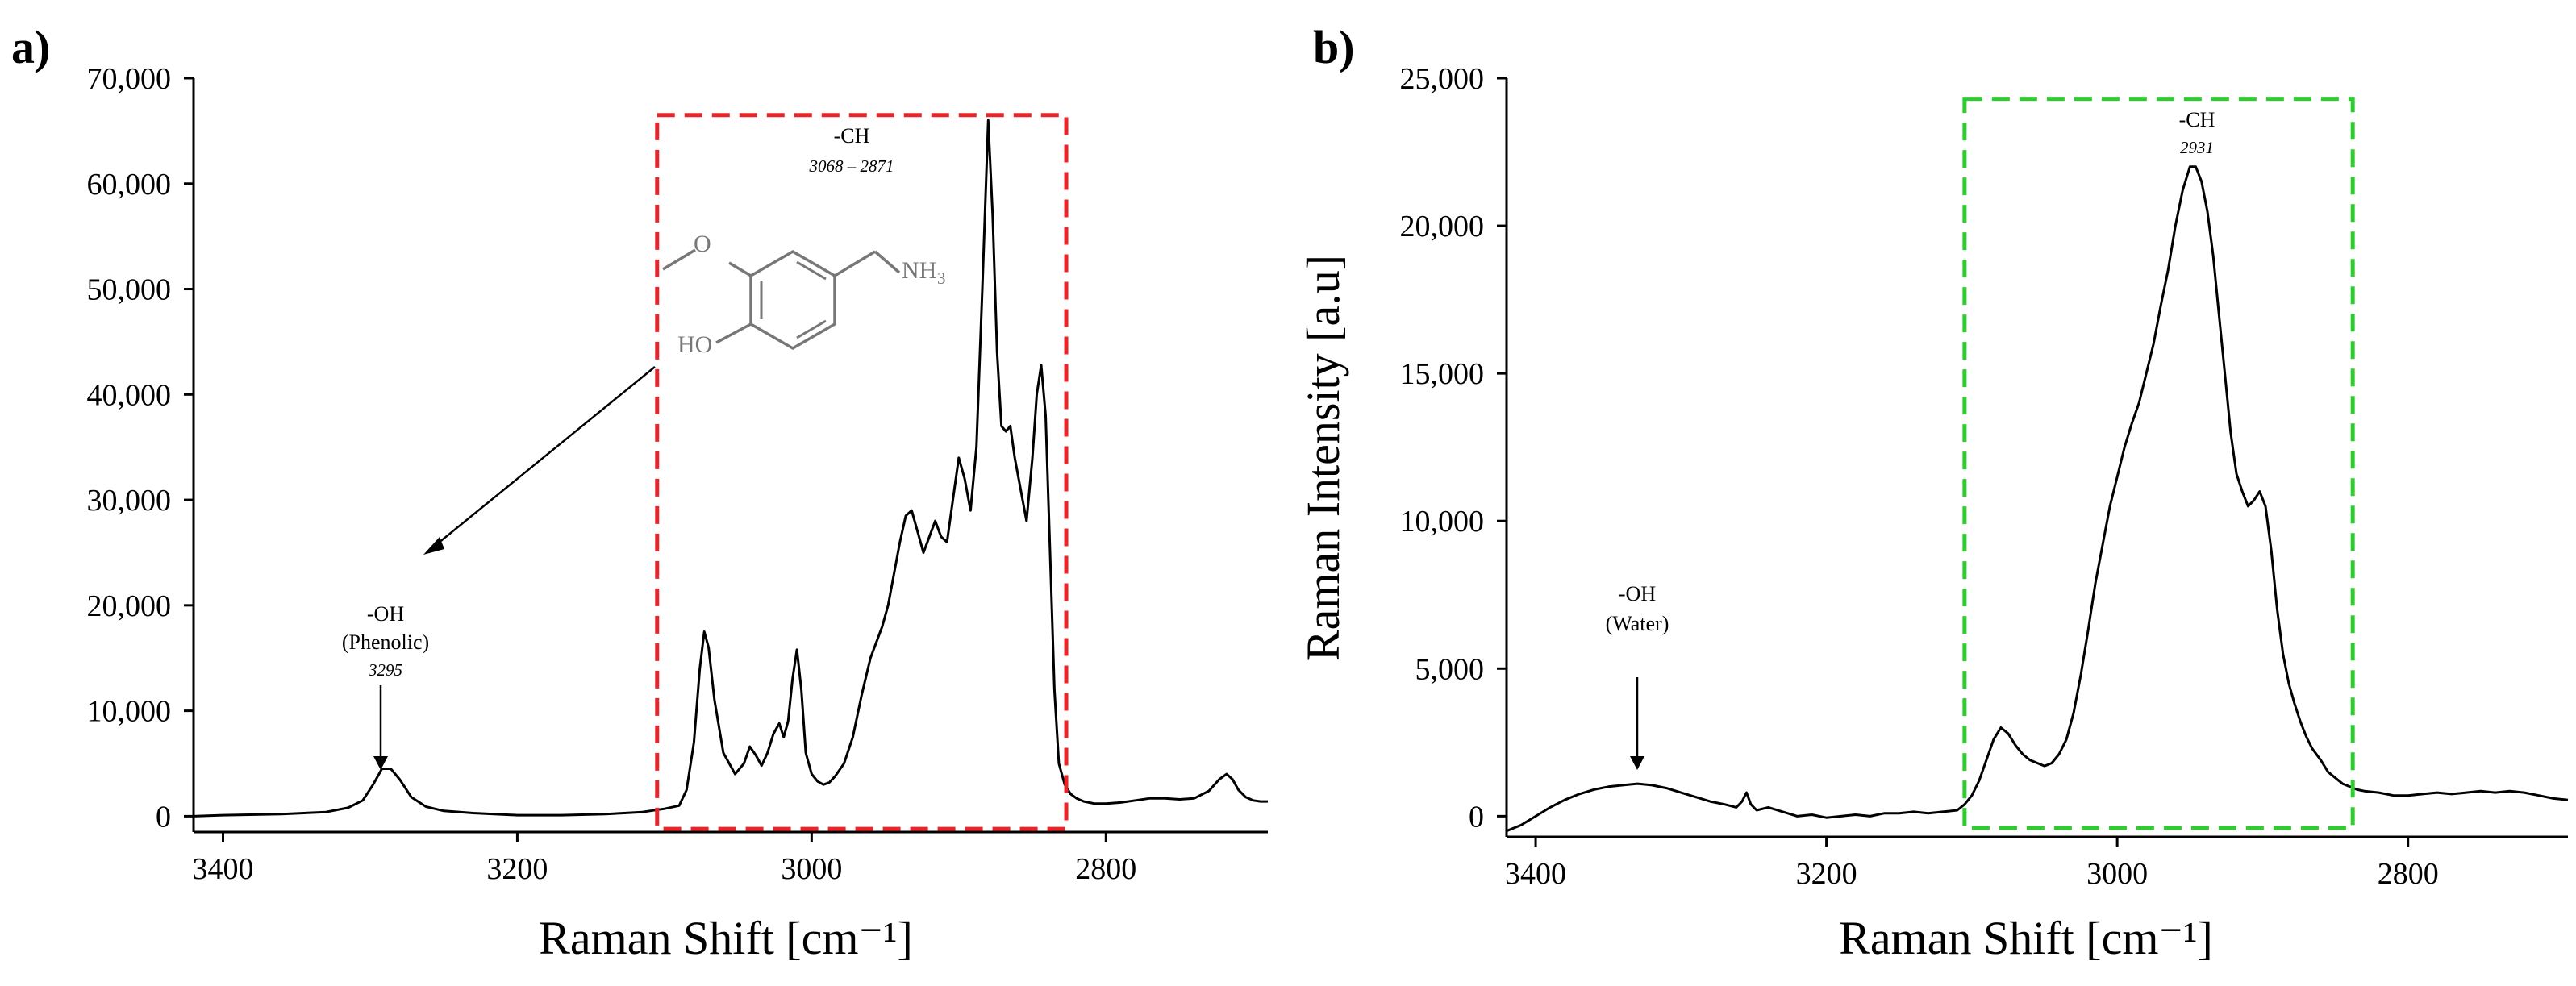 This screenshot has width=2576, height=986. I want to click on panel-a-molecule-nh-label: NH, so click(919, 270).